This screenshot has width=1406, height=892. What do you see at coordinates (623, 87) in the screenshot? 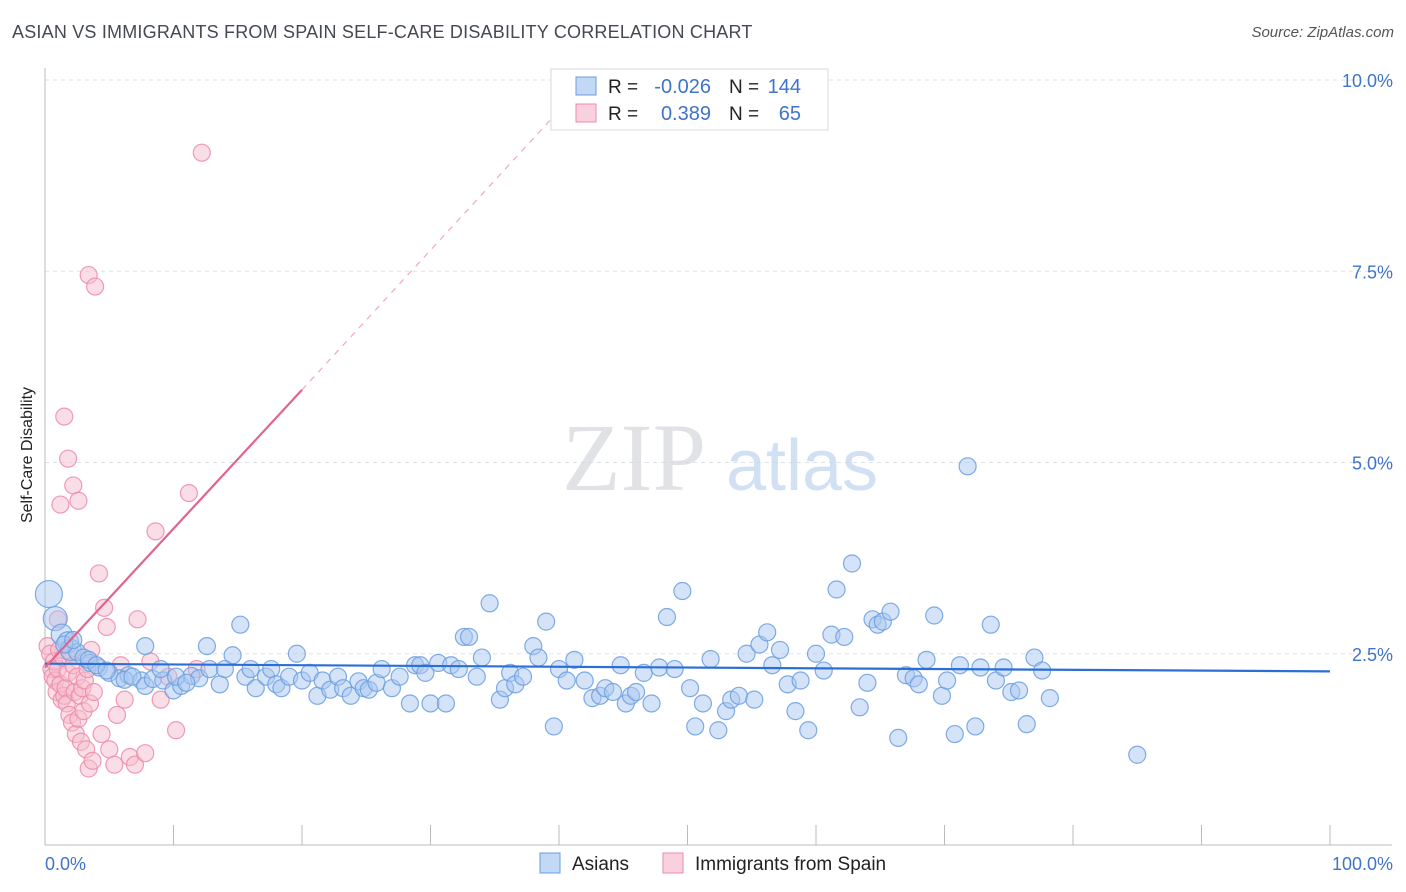
I see `legend-r-label-0: R =` at bounding box center [623, 87].